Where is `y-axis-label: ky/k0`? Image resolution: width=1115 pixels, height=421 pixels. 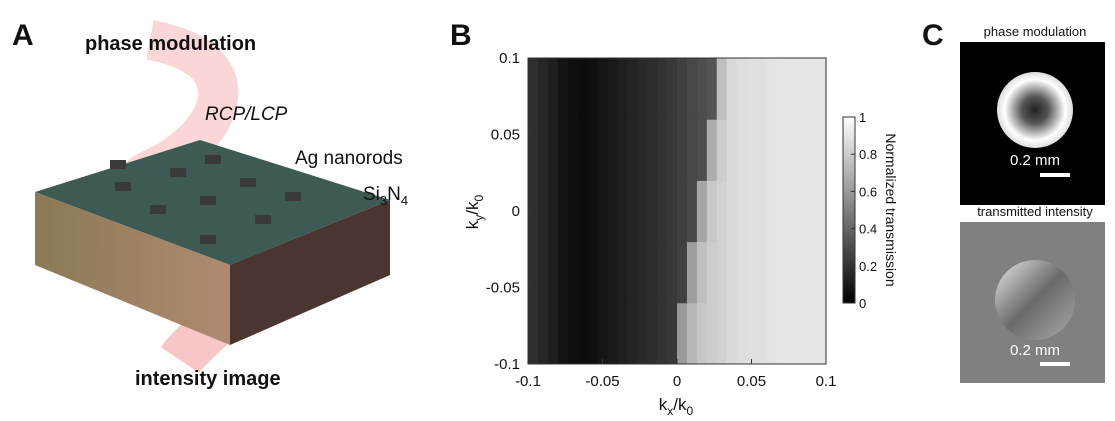
y-axis-label: ky/k0 is located at coordinates (474, 211).